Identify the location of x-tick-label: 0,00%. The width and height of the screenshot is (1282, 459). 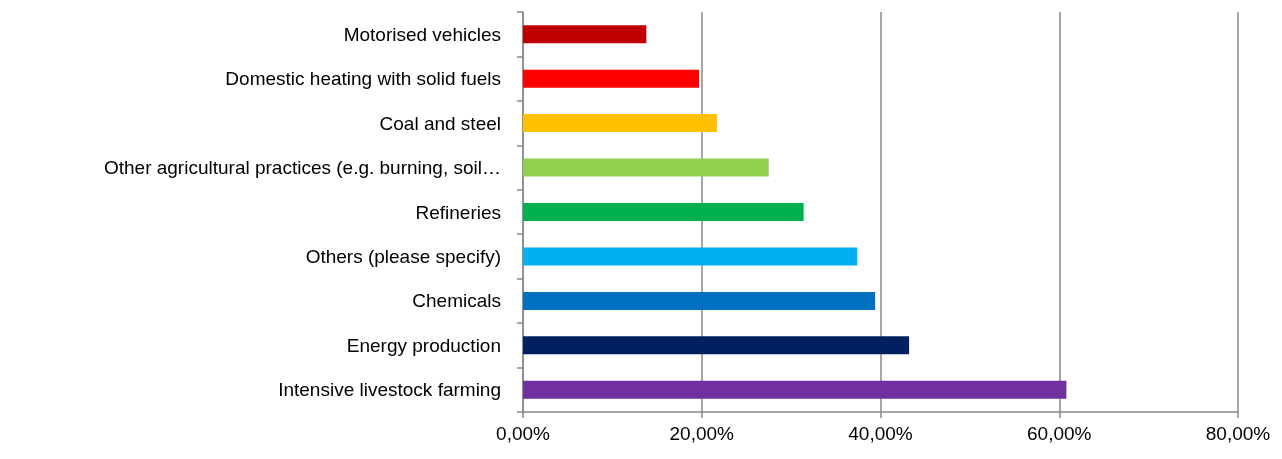
(523, 433).